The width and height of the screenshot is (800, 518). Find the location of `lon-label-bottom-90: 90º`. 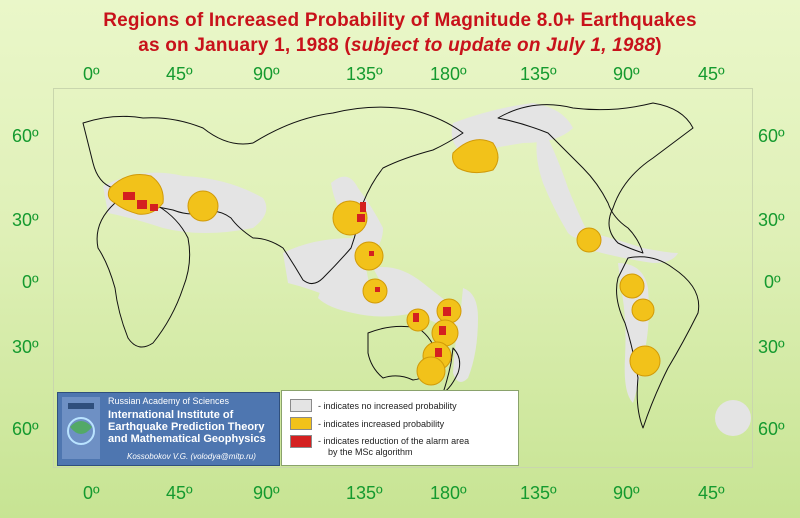

lon-label-bottom-90: 90º is located at coordinates (266, 493).